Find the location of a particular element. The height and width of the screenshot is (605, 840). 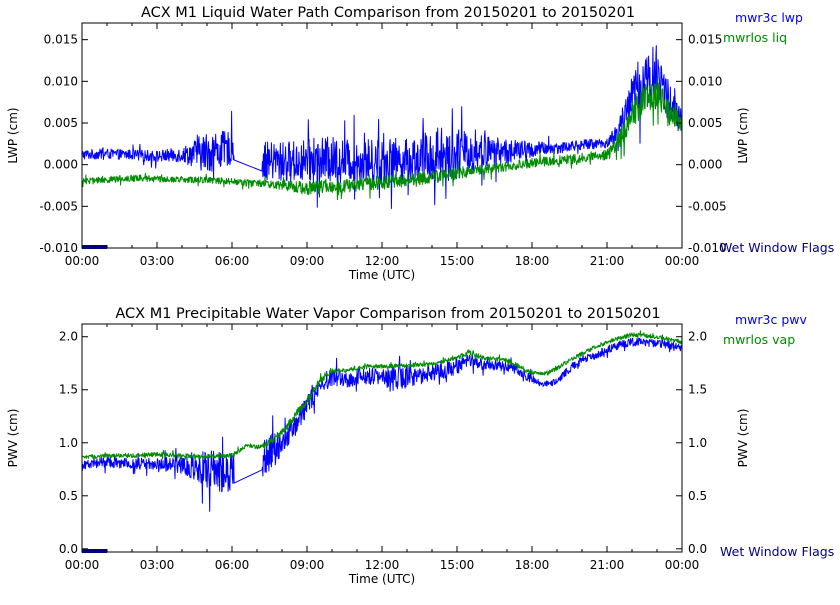

y-tick-label: 0.5 is located at coordinates (68, 496).